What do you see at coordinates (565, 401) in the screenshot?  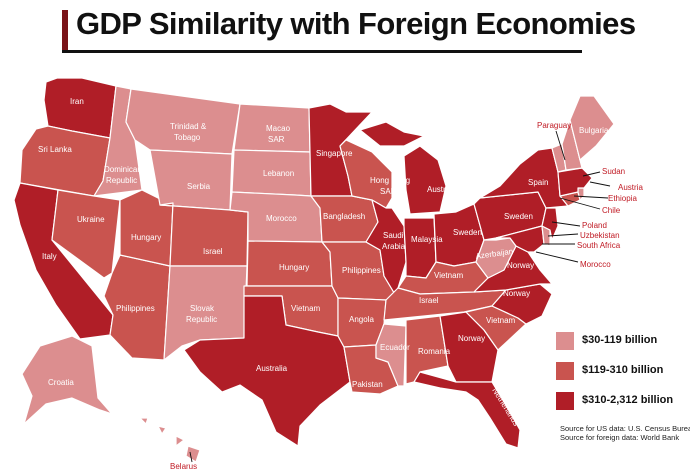 I see `legend-swatch-dark` at bounding box center [565, 401].